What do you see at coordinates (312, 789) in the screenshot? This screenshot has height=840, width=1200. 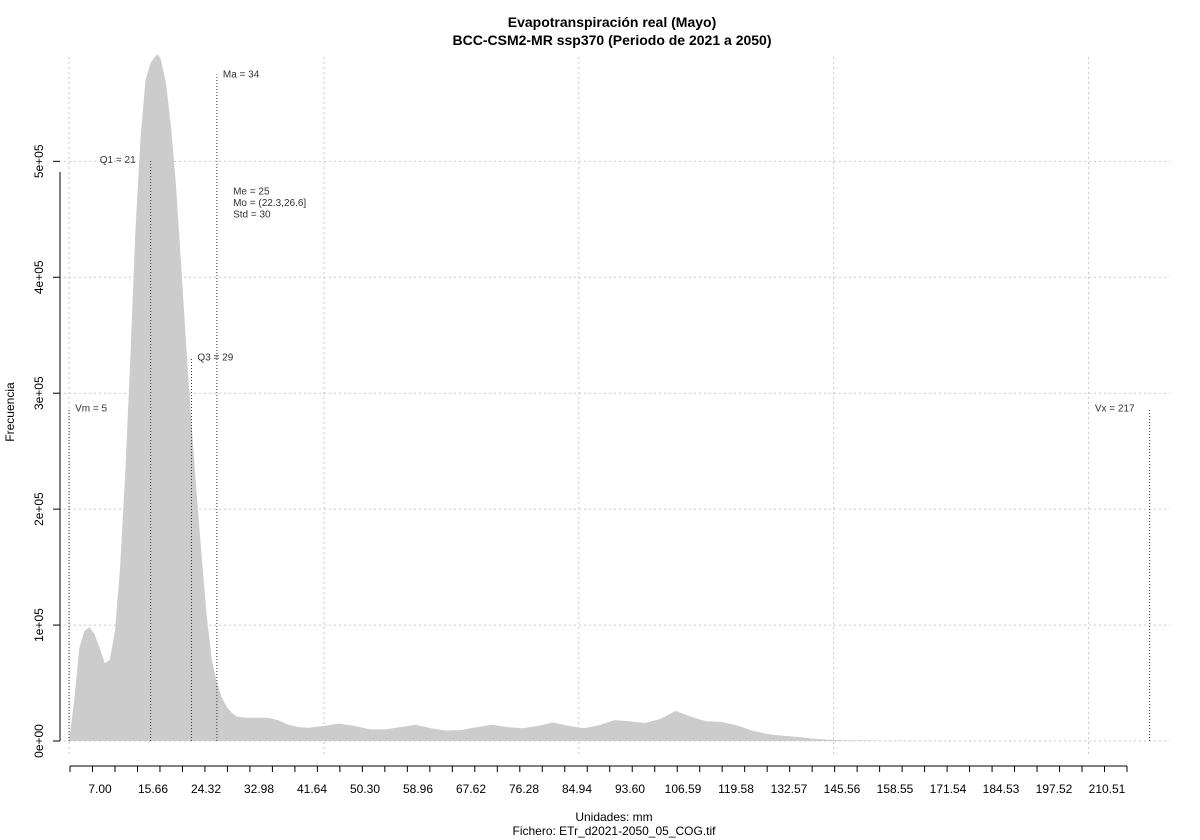 I see `x-tick-label: 41.64` at bounding box center [312, 789].